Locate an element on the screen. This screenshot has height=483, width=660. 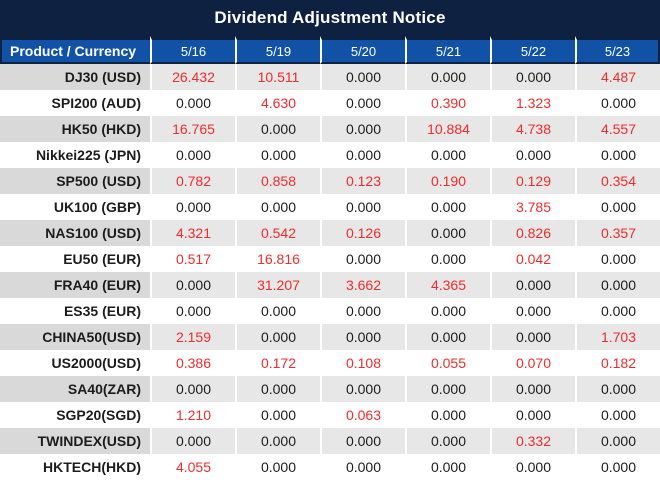
product-cell: EU50 (EUR) is located at coordinates (75, 259).